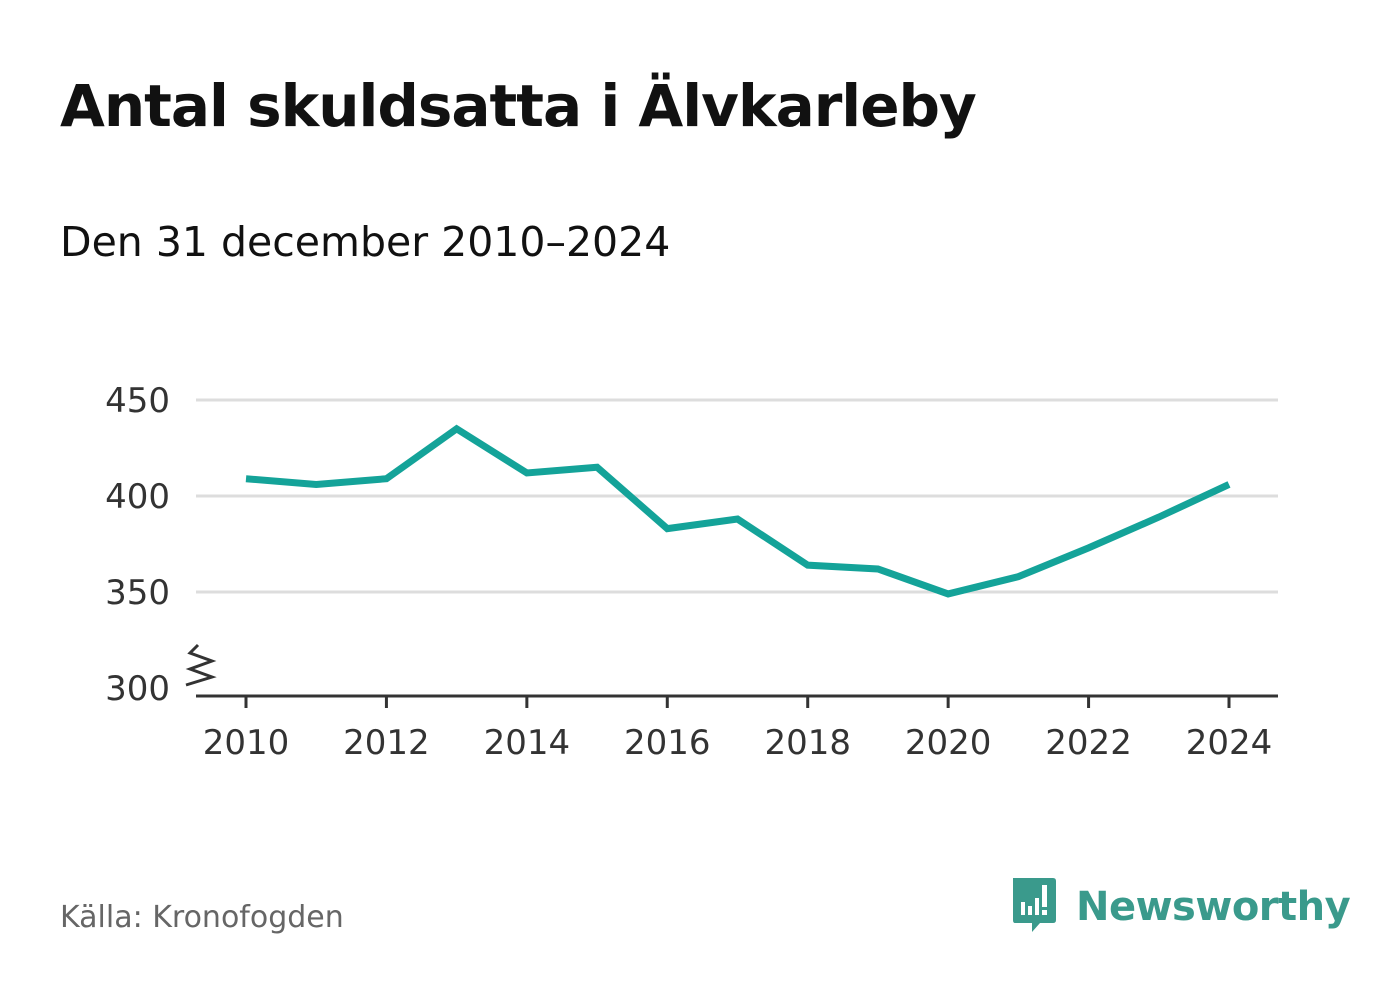  I want to click on x-tick-label-2014: 2014, so click(527, 743).